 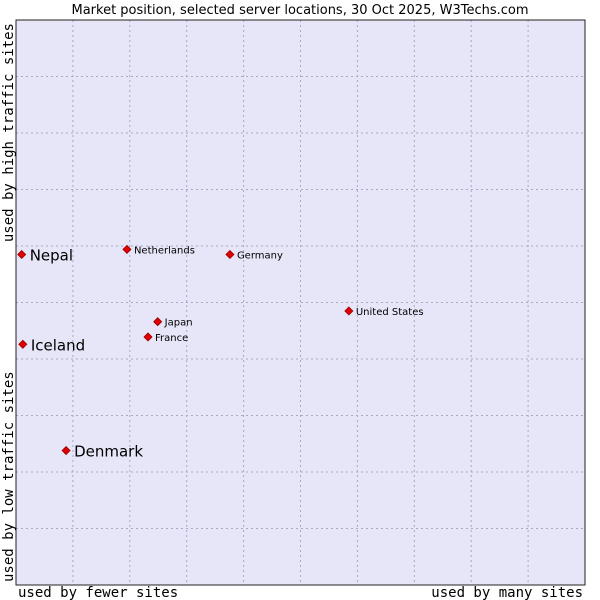 What do you see at coordinates (171, 338) in the screenshot?
I see `point-label-france: France` at bounding box center [171, 338].